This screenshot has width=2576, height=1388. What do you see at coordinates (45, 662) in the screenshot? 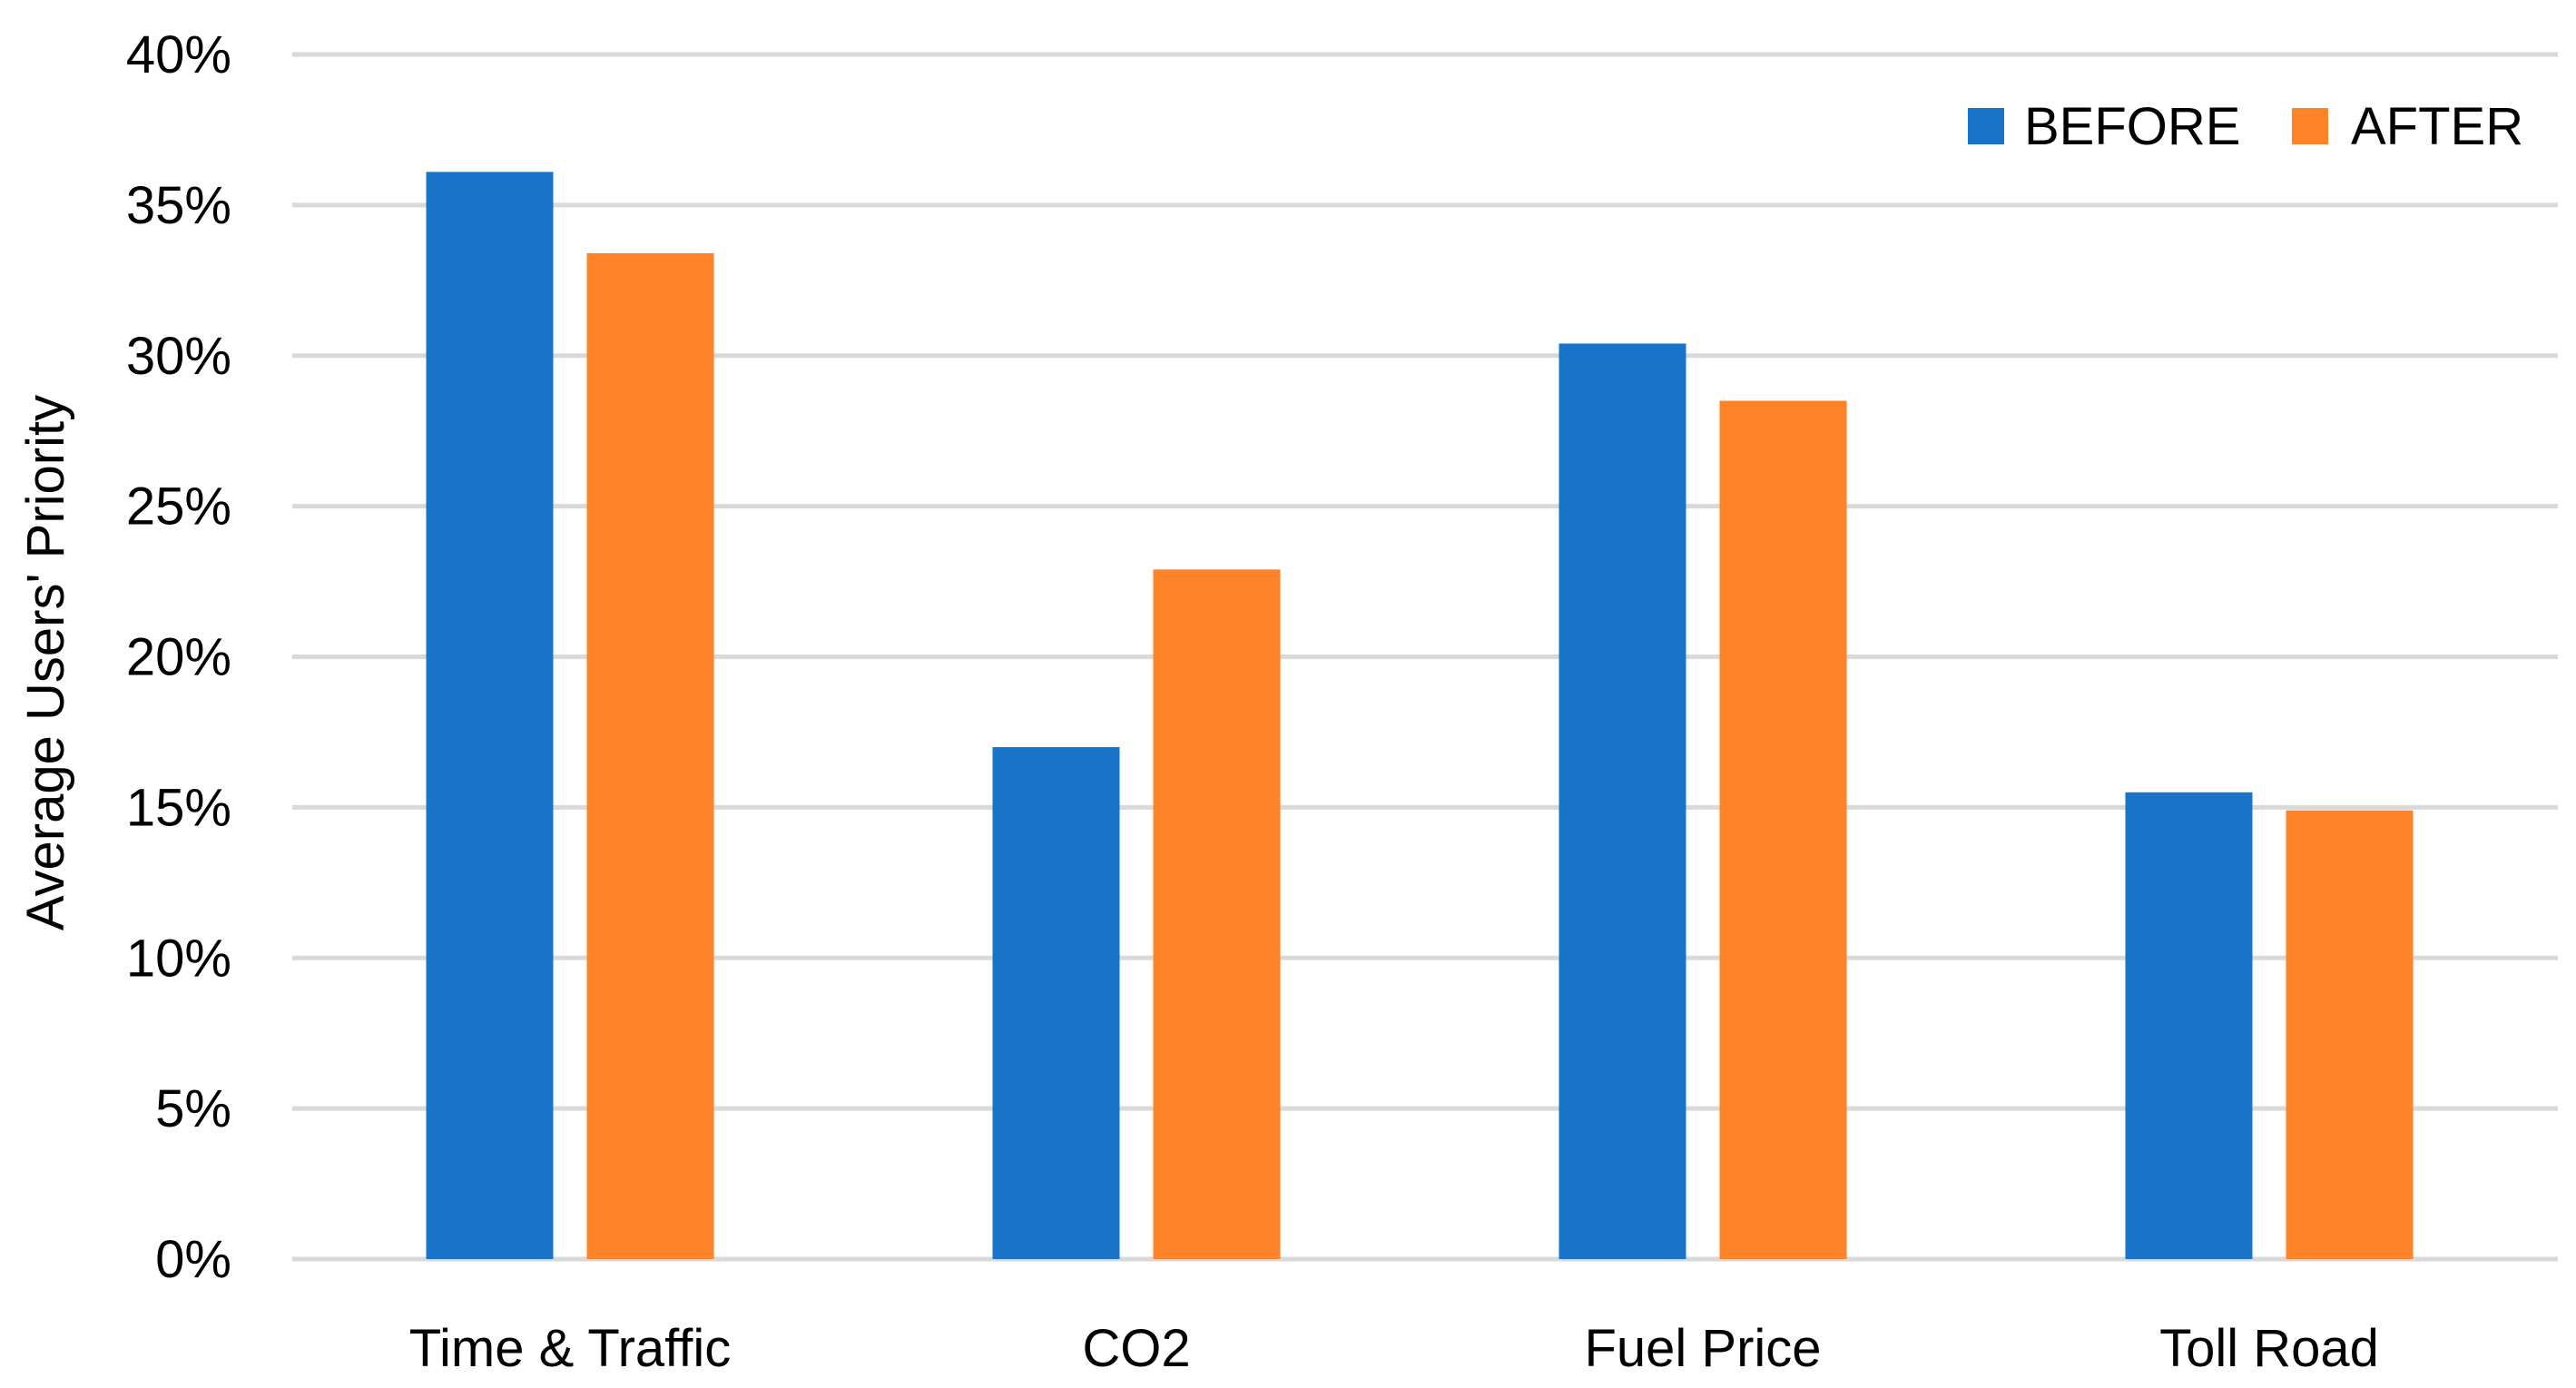
I see `y-axis-title: Average Users' Priority` at bounding box center [45, 662].